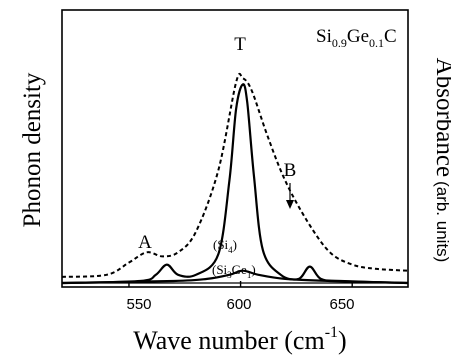 The image size is (451, 362). What do you see at coordinates (145, 242) in the screenshot?
I see `annotation-A: A` at bounding box center [145, 242].